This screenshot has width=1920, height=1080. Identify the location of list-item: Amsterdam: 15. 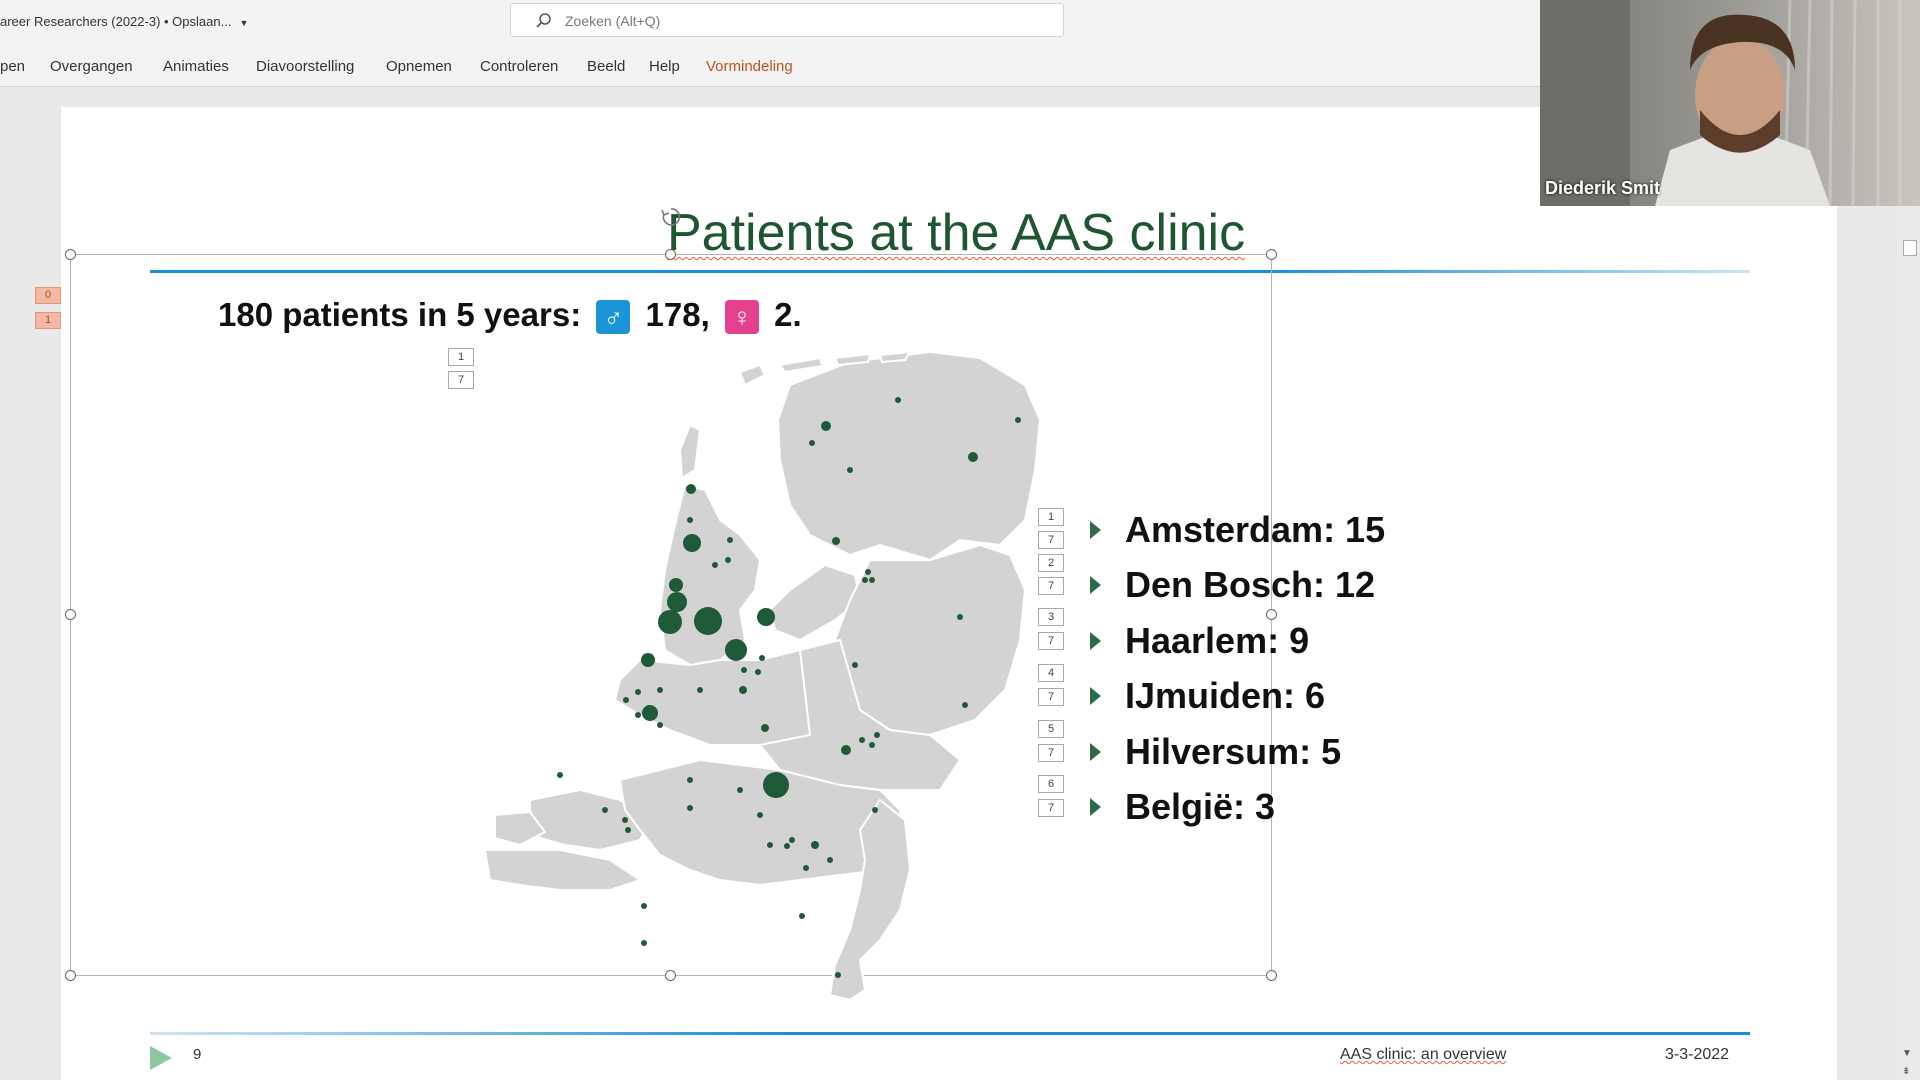
(1237, 530).